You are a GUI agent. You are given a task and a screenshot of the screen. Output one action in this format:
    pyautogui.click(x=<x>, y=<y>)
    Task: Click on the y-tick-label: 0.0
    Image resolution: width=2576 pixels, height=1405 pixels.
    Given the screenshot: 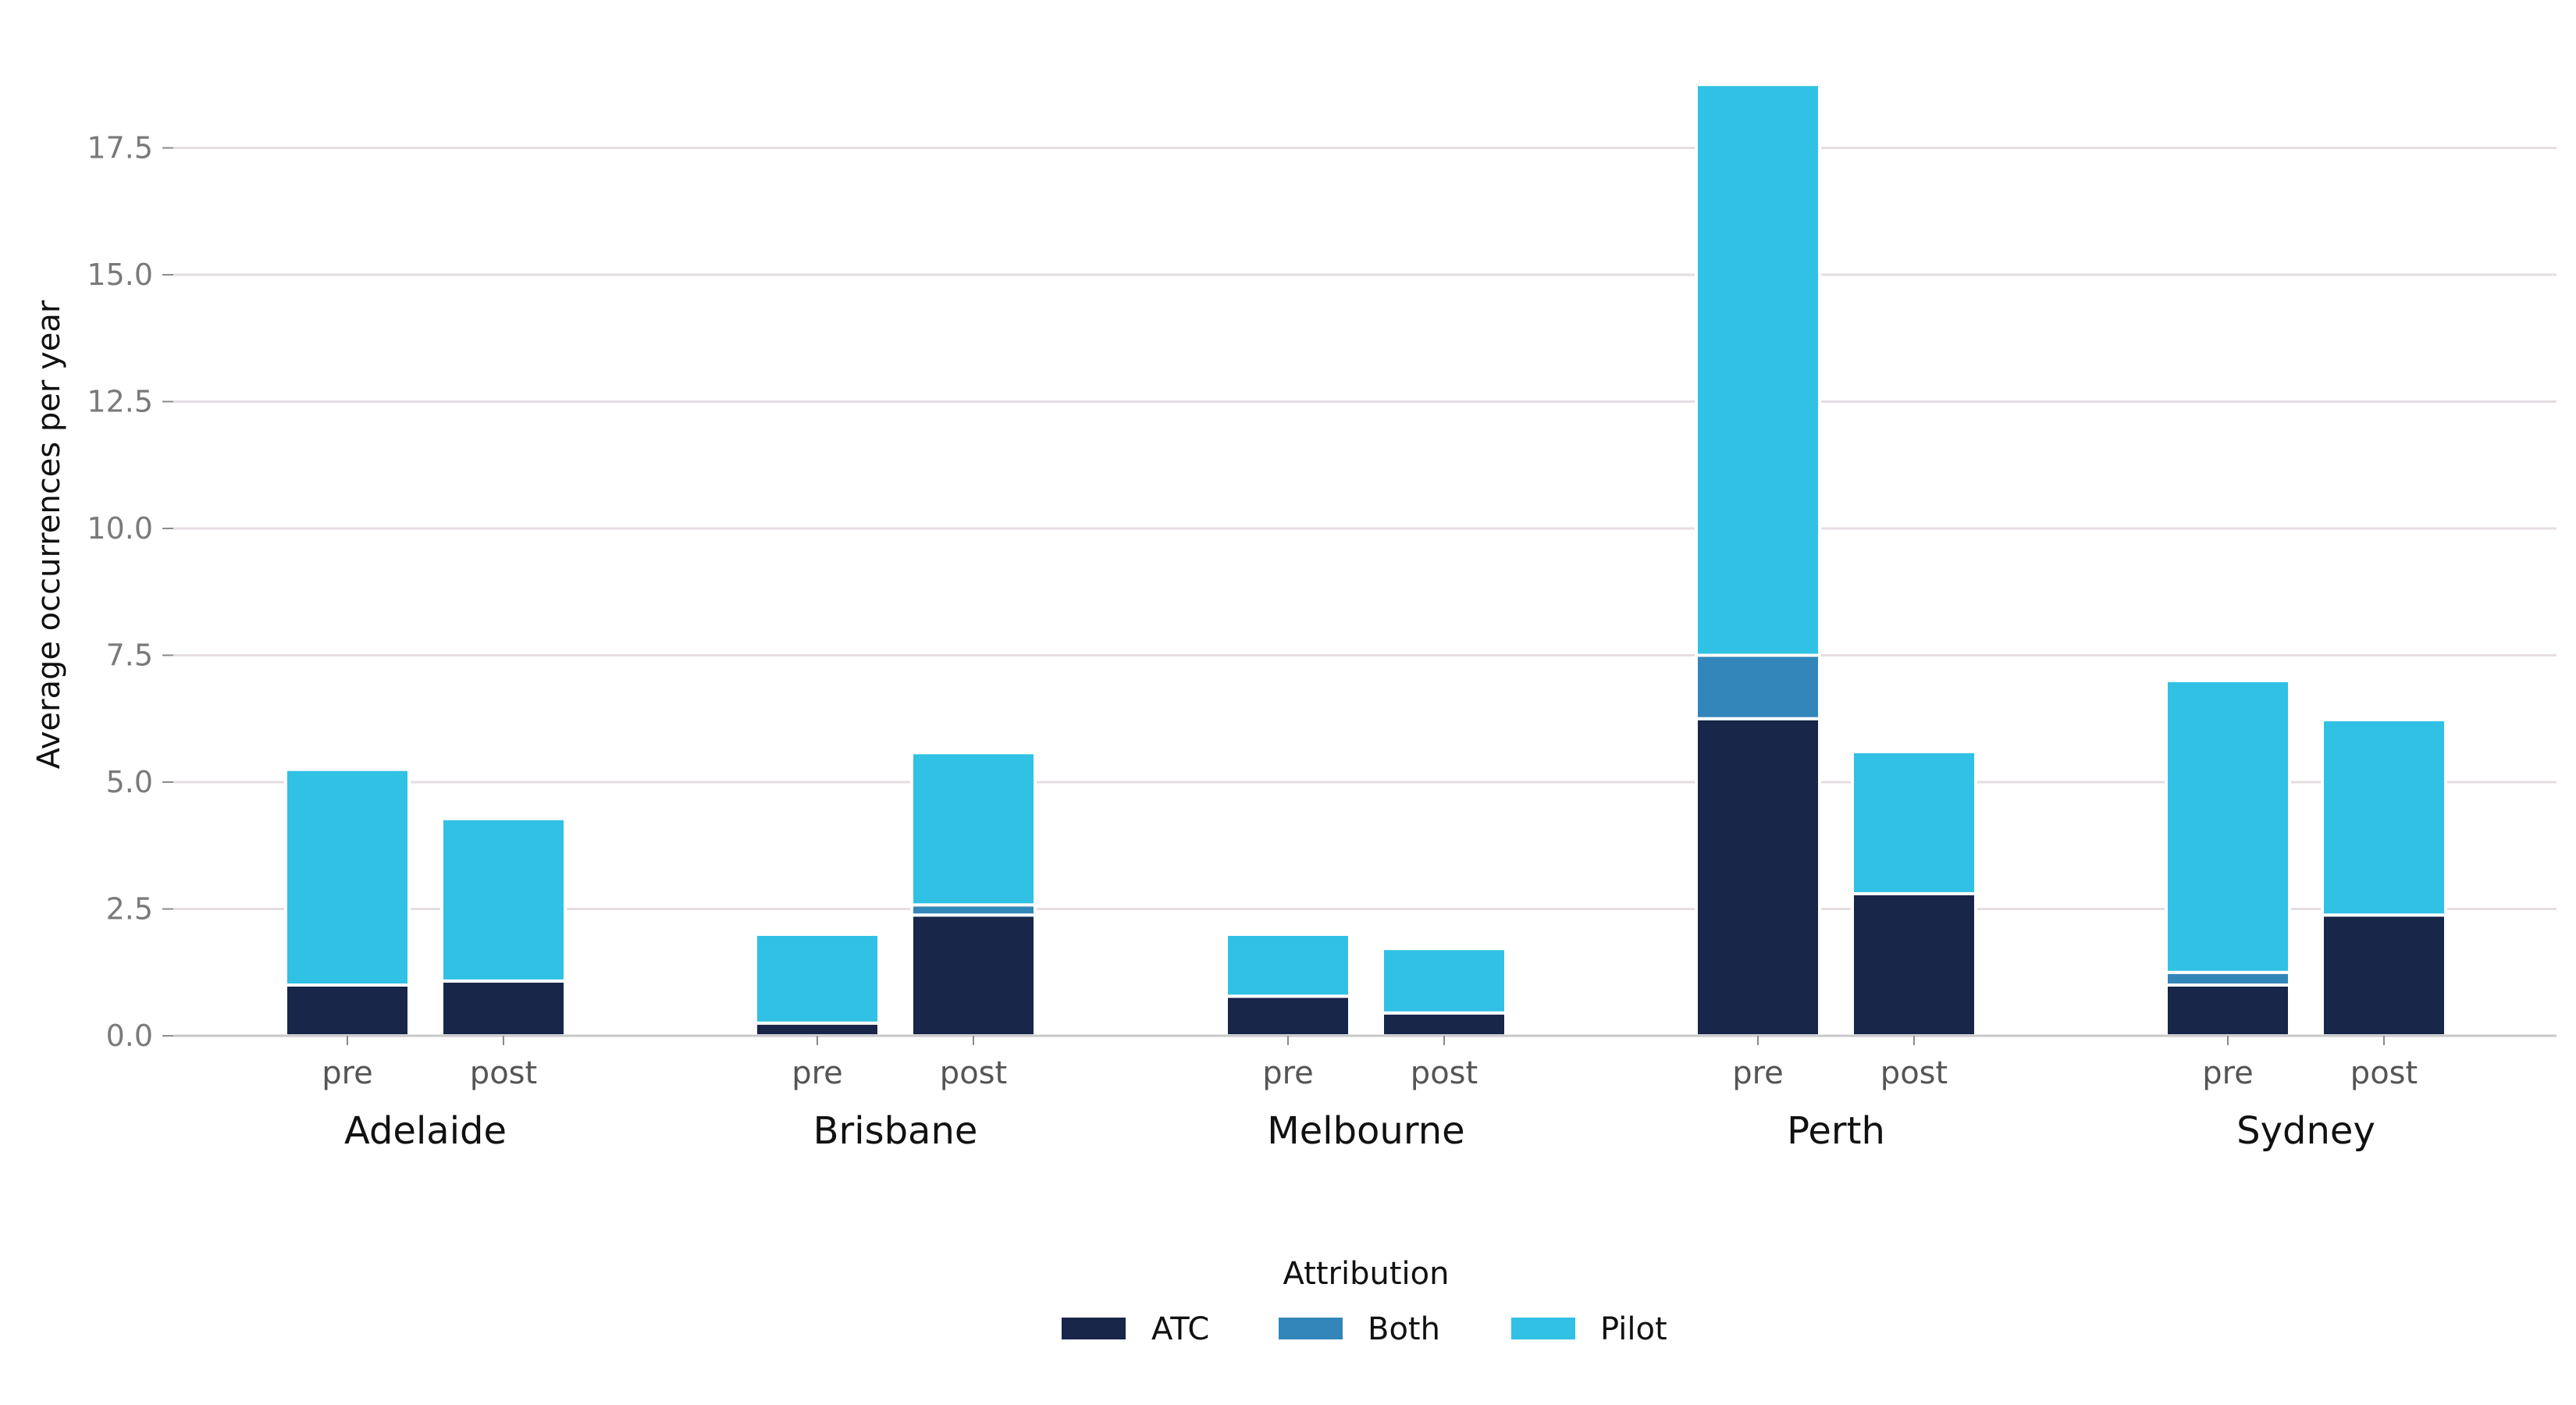 What is the action you would take?
    pyautogui.click(x=129, y=1036)
    